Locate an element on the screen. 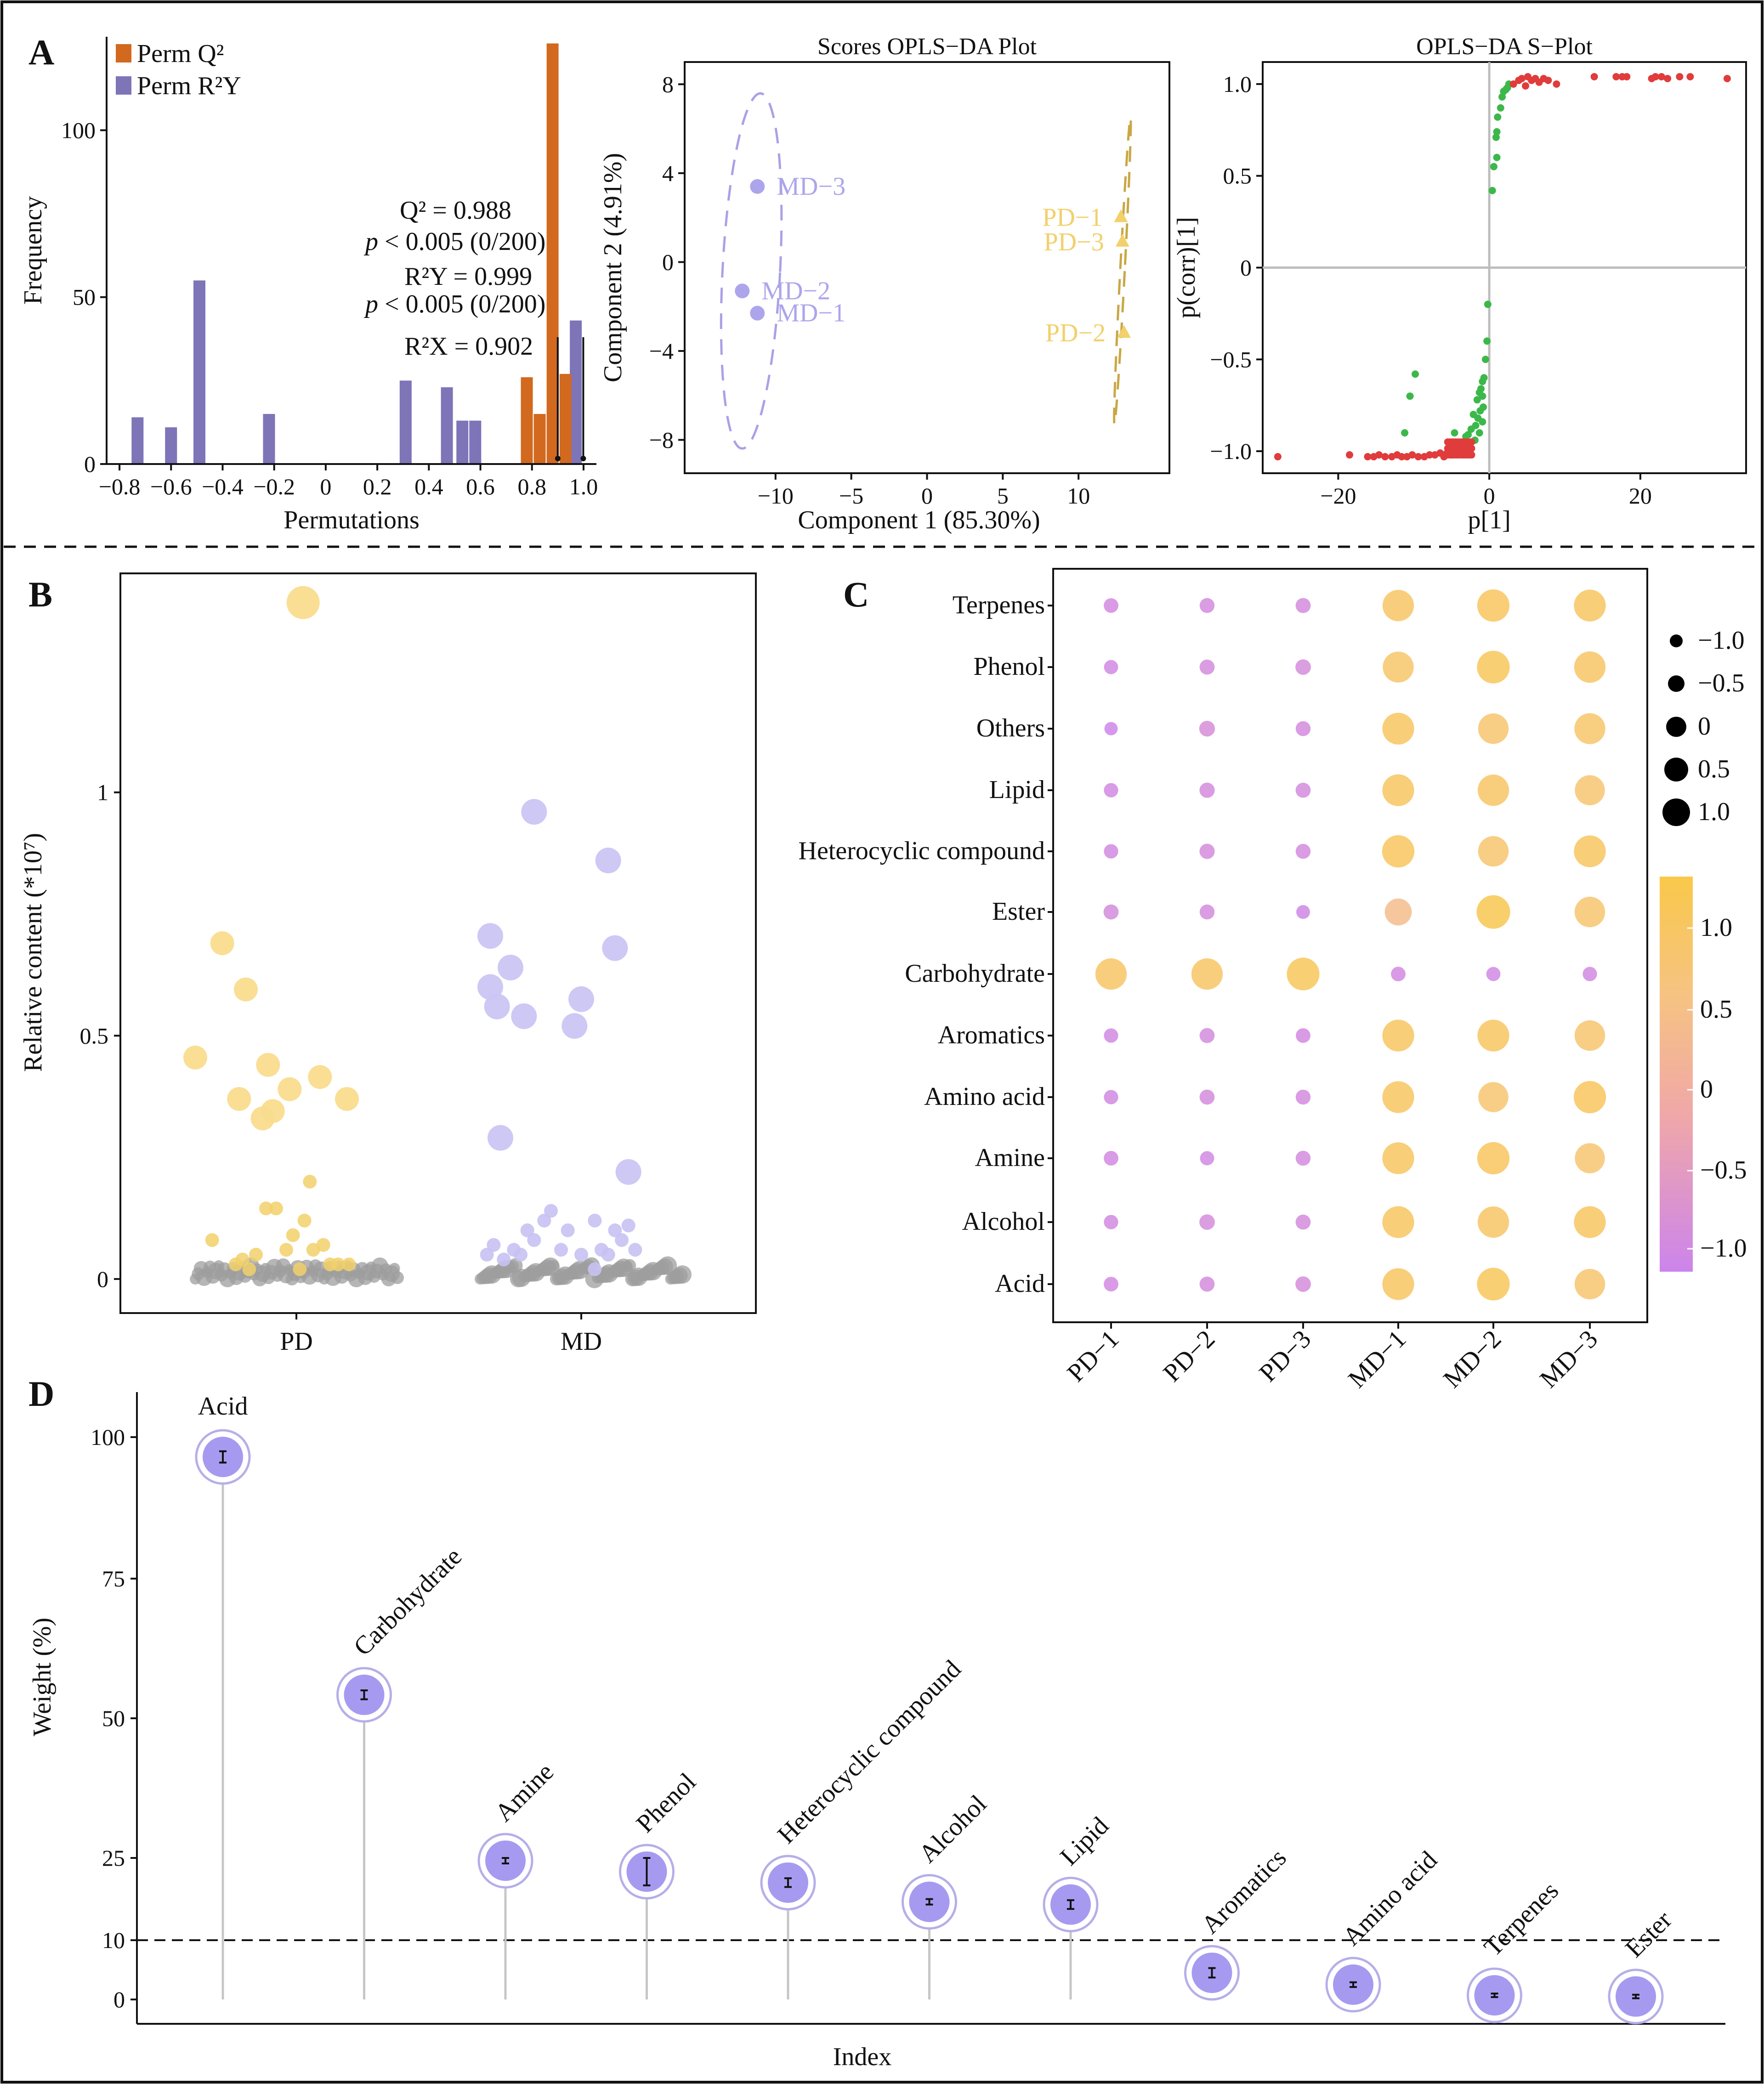 The width and height of the screenshot is (1764, 2084). plot-frame is located at coordinates (1350, 945).